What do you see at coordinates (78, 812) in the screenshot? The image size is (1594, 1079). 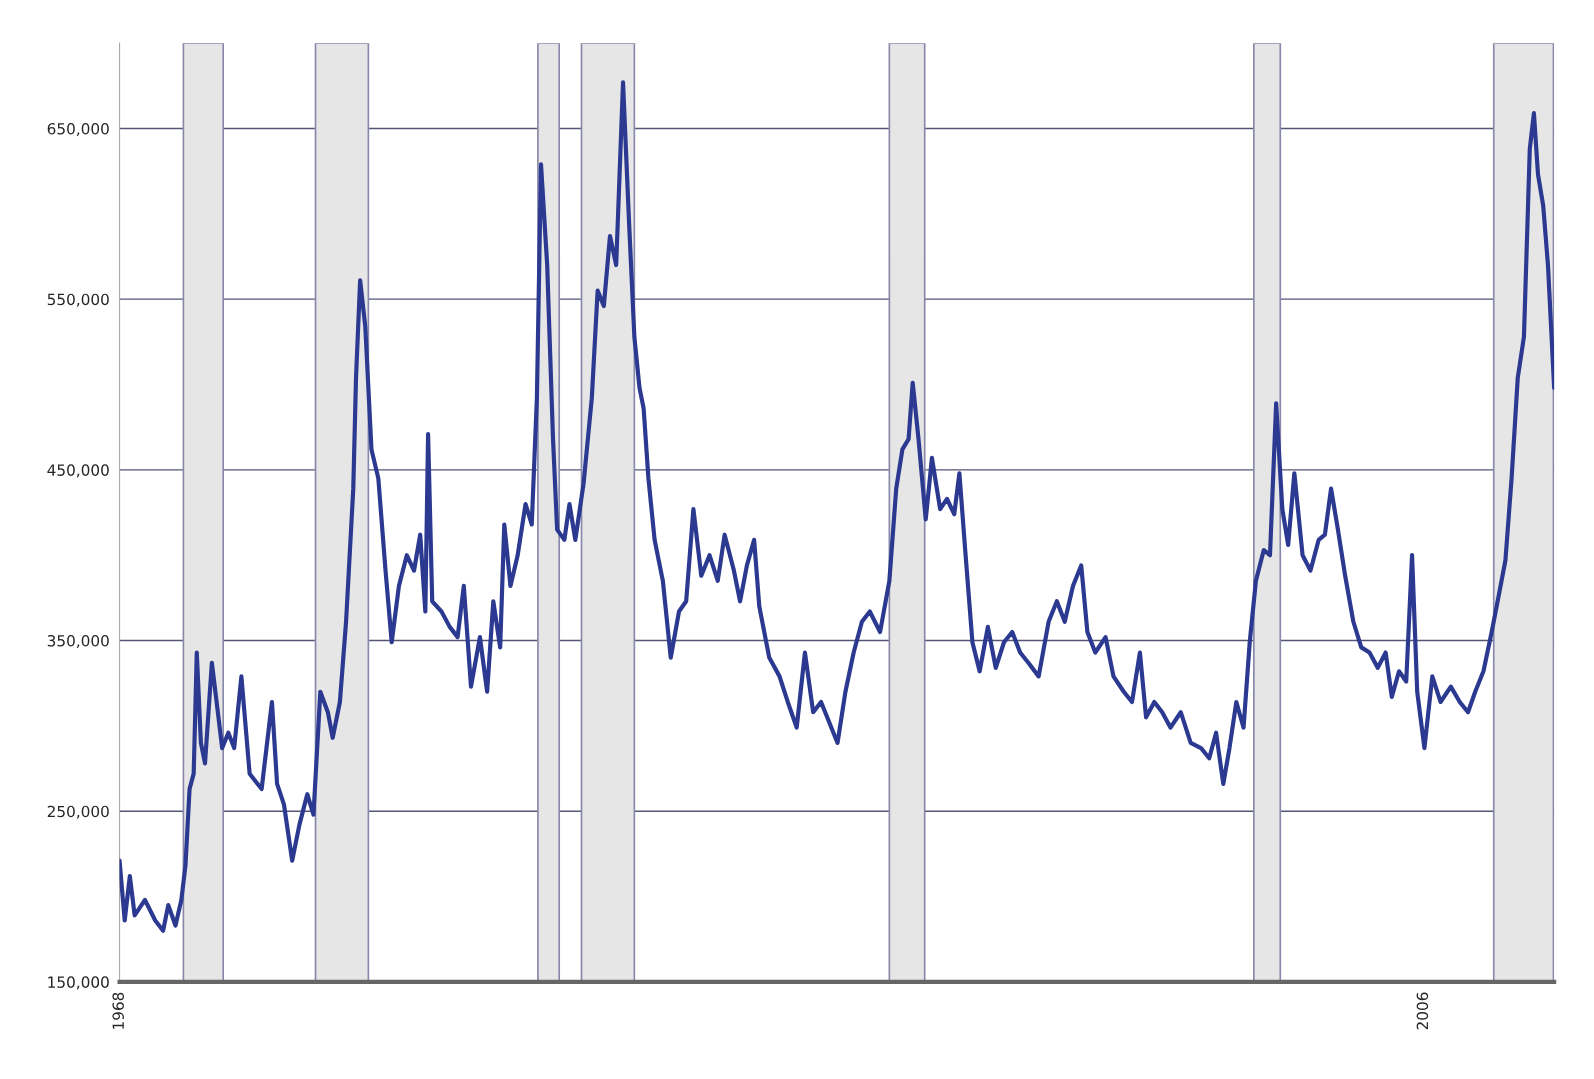 I see `y-tick-label: 250,000` at bounding box center [78, 812].